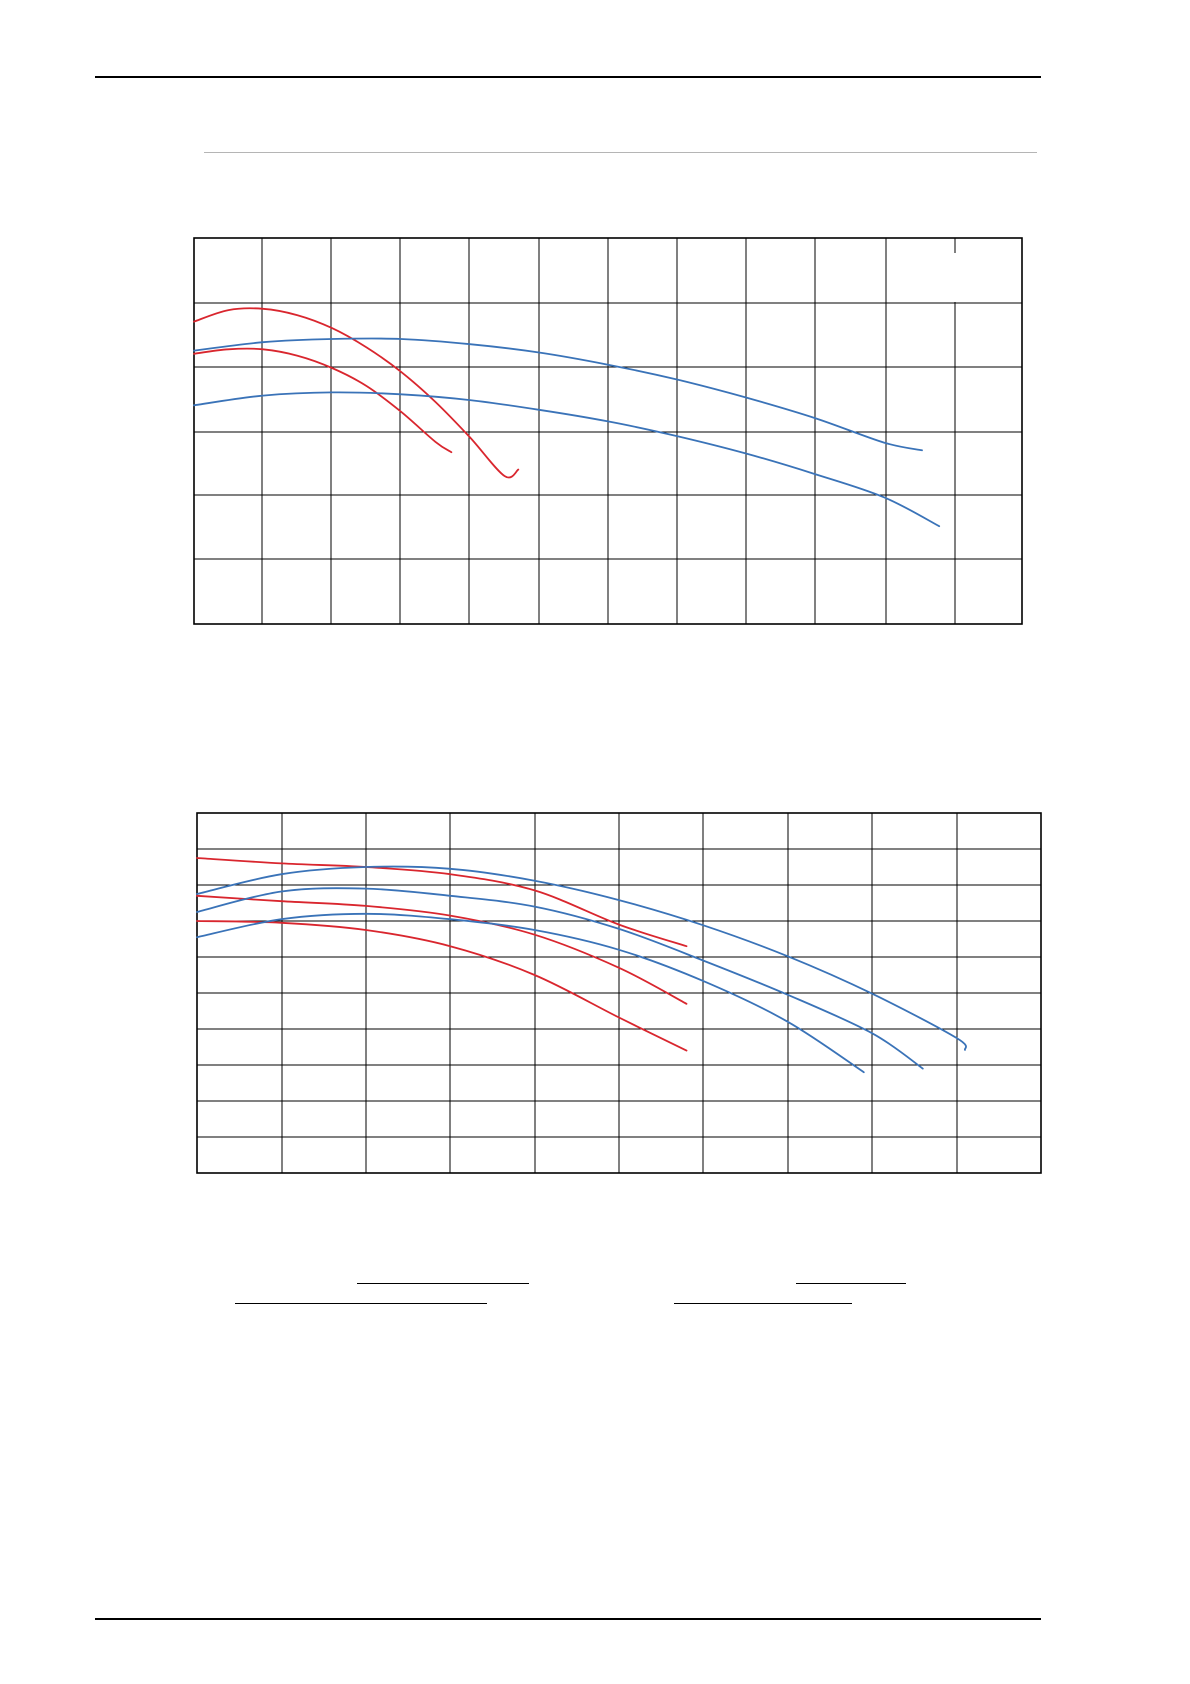  Describe the element at coordinates (620, 152) in the screenshot. I see `section-divider` at that location.